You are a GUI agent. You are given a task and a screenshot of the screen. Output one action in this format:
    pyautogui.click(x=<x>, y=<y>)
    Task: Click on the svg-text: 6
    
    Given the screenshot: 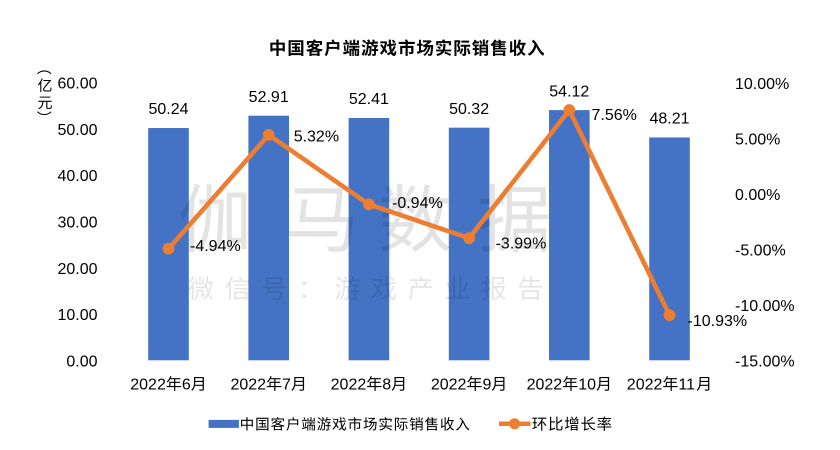 What is the action you would take?
    pyautogui.click(x=186, y=384)
    